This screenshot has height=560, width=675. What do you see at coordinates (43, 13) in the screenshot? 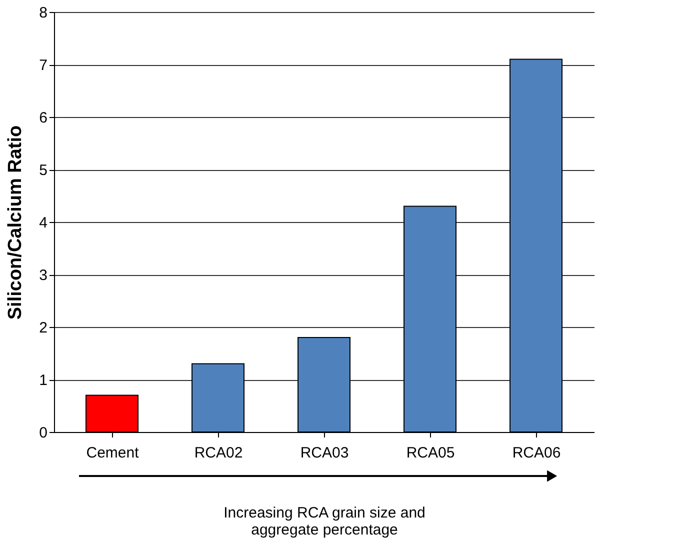
I see `y-tick-label: 8` at bounding box center [43, 13].